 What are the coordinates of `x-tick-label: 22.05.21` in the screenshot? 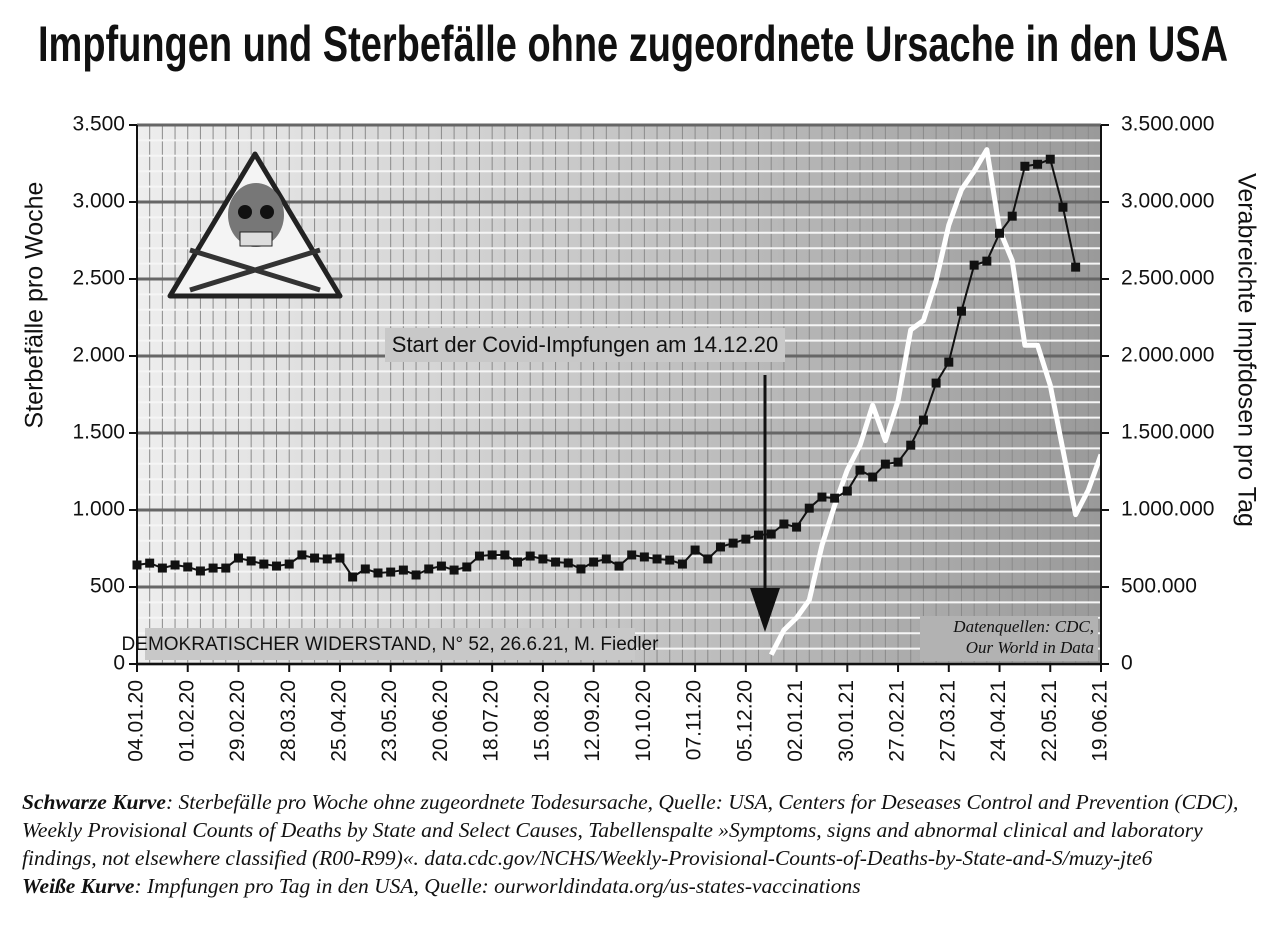 It's located at (1049, 721).